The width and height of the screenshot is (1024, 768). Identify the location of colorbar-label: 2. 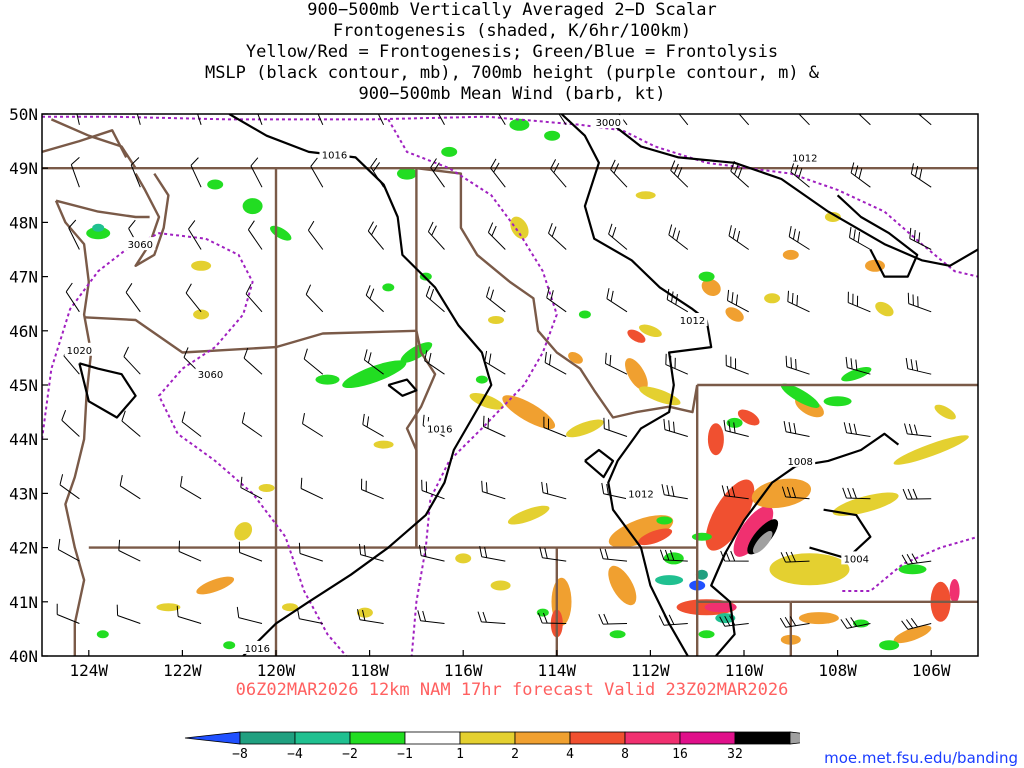
(515, 754).